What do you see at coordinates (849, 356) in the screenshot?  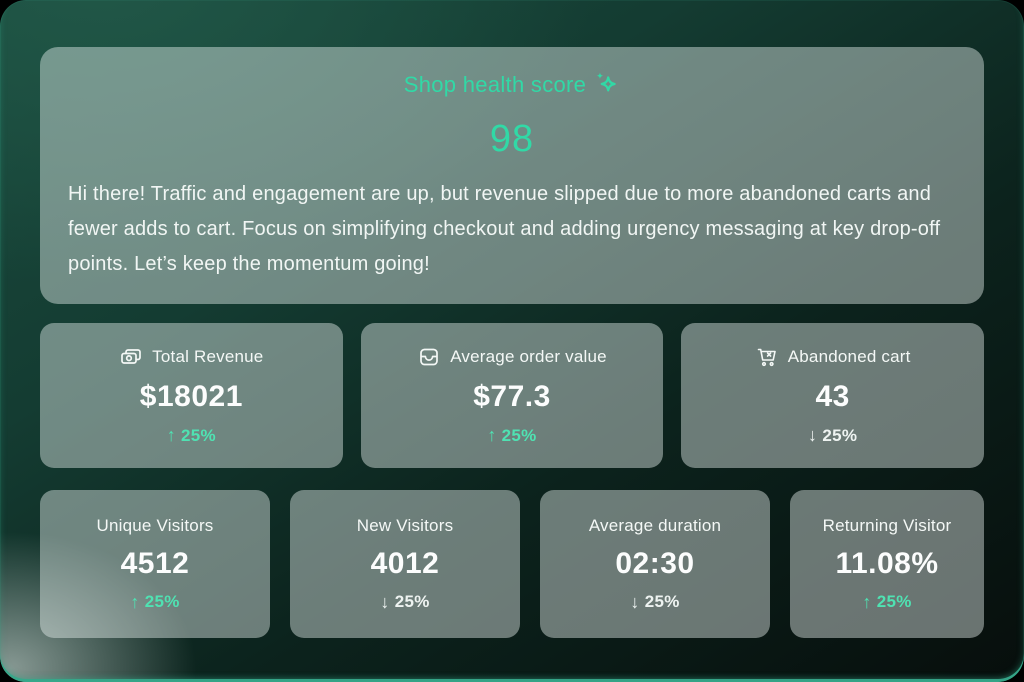 I see `metric-label: Abandoned cart` at bounding box center [849, 356].